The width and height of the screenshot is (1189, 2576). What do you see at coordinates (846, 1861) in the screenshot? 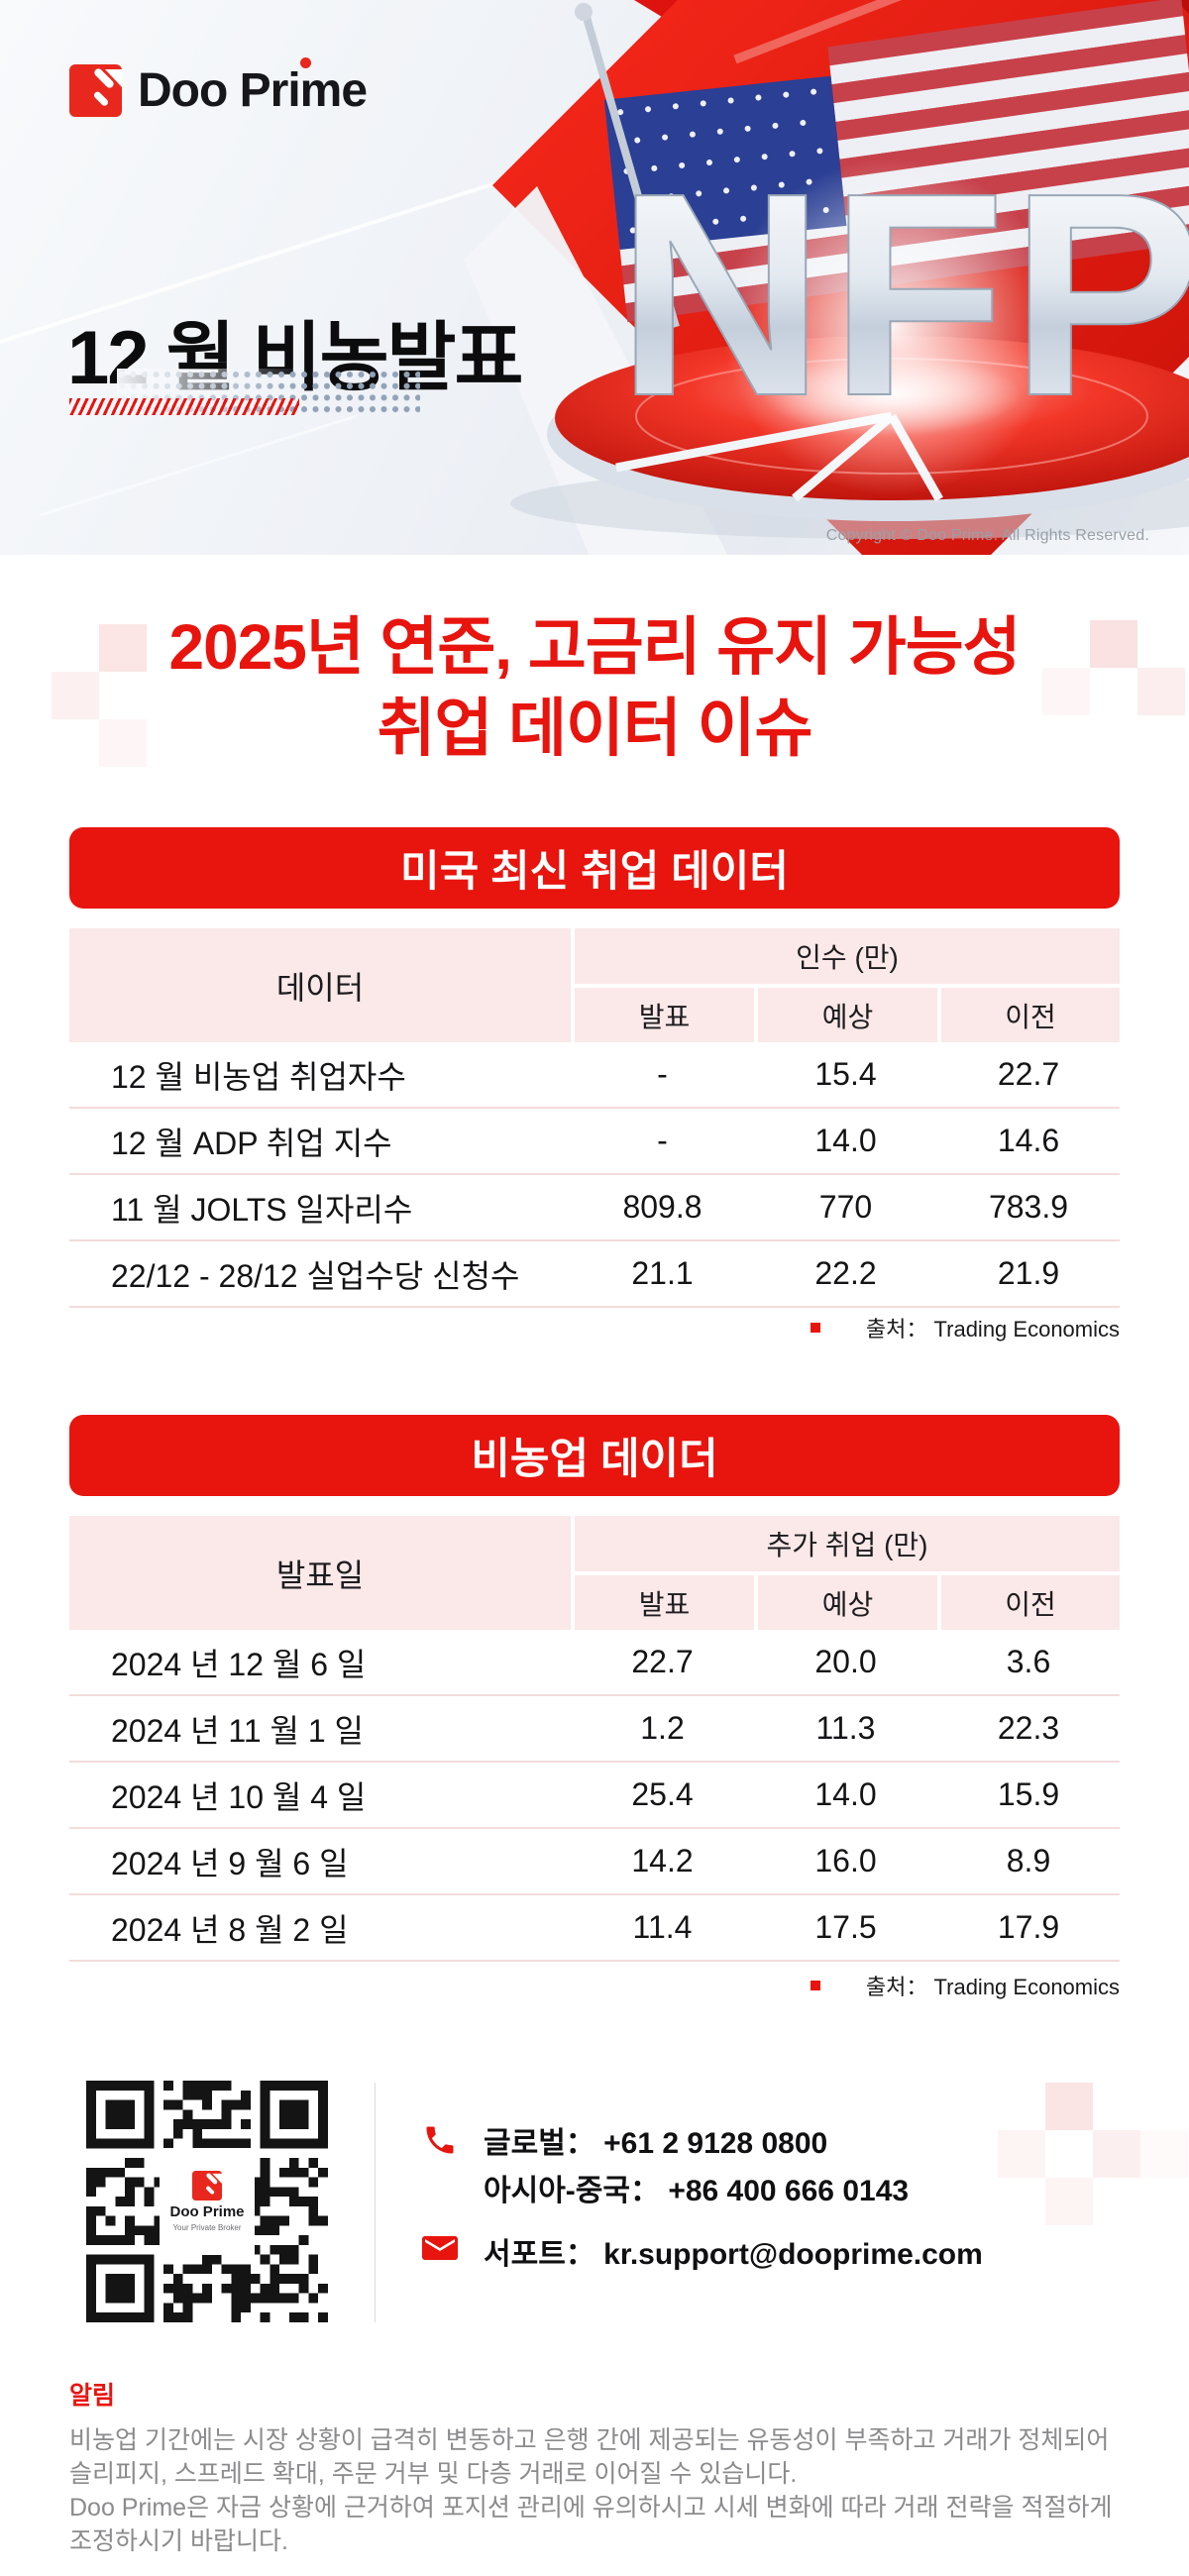
I see `value-expected: 16.0` at bounding box center [846, 1861].